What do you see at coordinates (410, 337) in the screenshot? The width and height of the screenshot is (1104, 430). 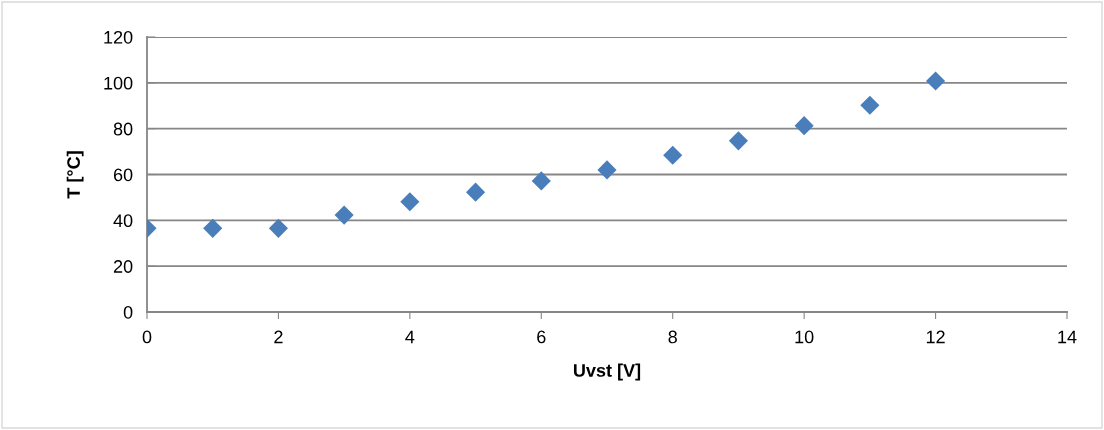 I see `x-tick-label: 4` at bounding box center [410, 337].